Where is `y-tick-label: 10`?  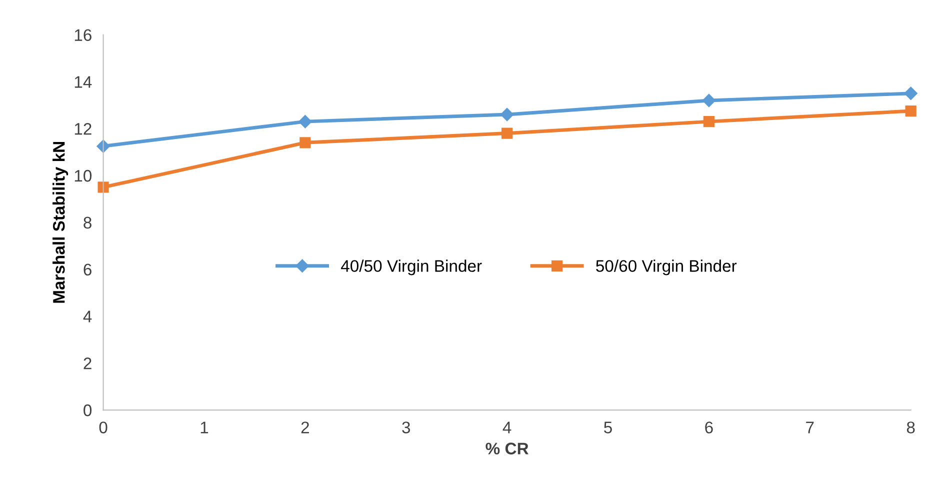
y-tick-label: 10 is located at coordinates (83, 176).